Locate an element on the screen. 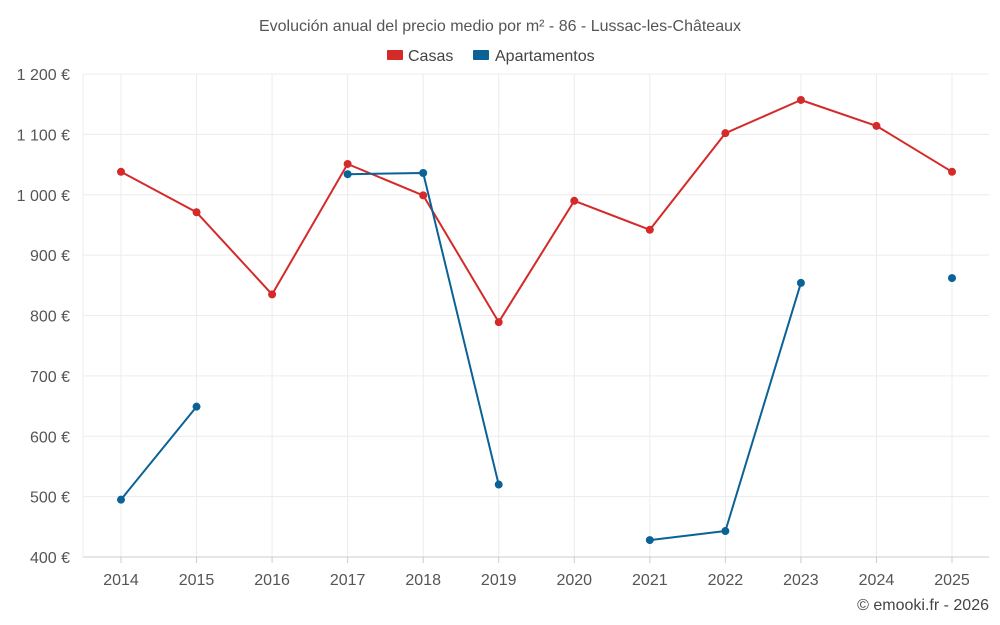 The image size is (1000, 625). y-tick-label: 1 100 € is located at coordinates (43, 135).